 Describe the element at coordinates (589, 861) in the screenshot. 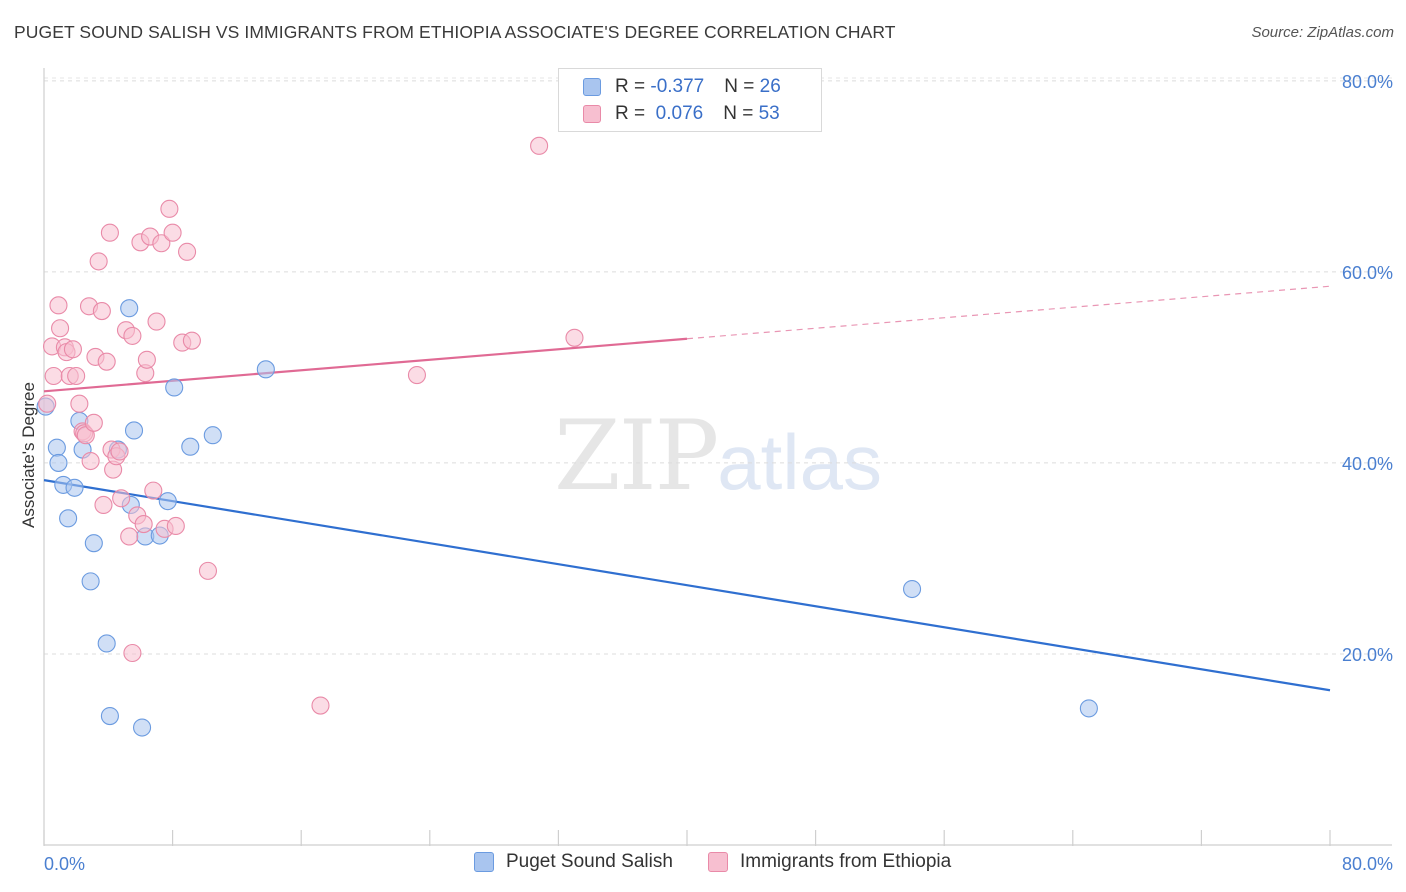

I see `legend-label-salish: Puget Sound Salish` at that location.